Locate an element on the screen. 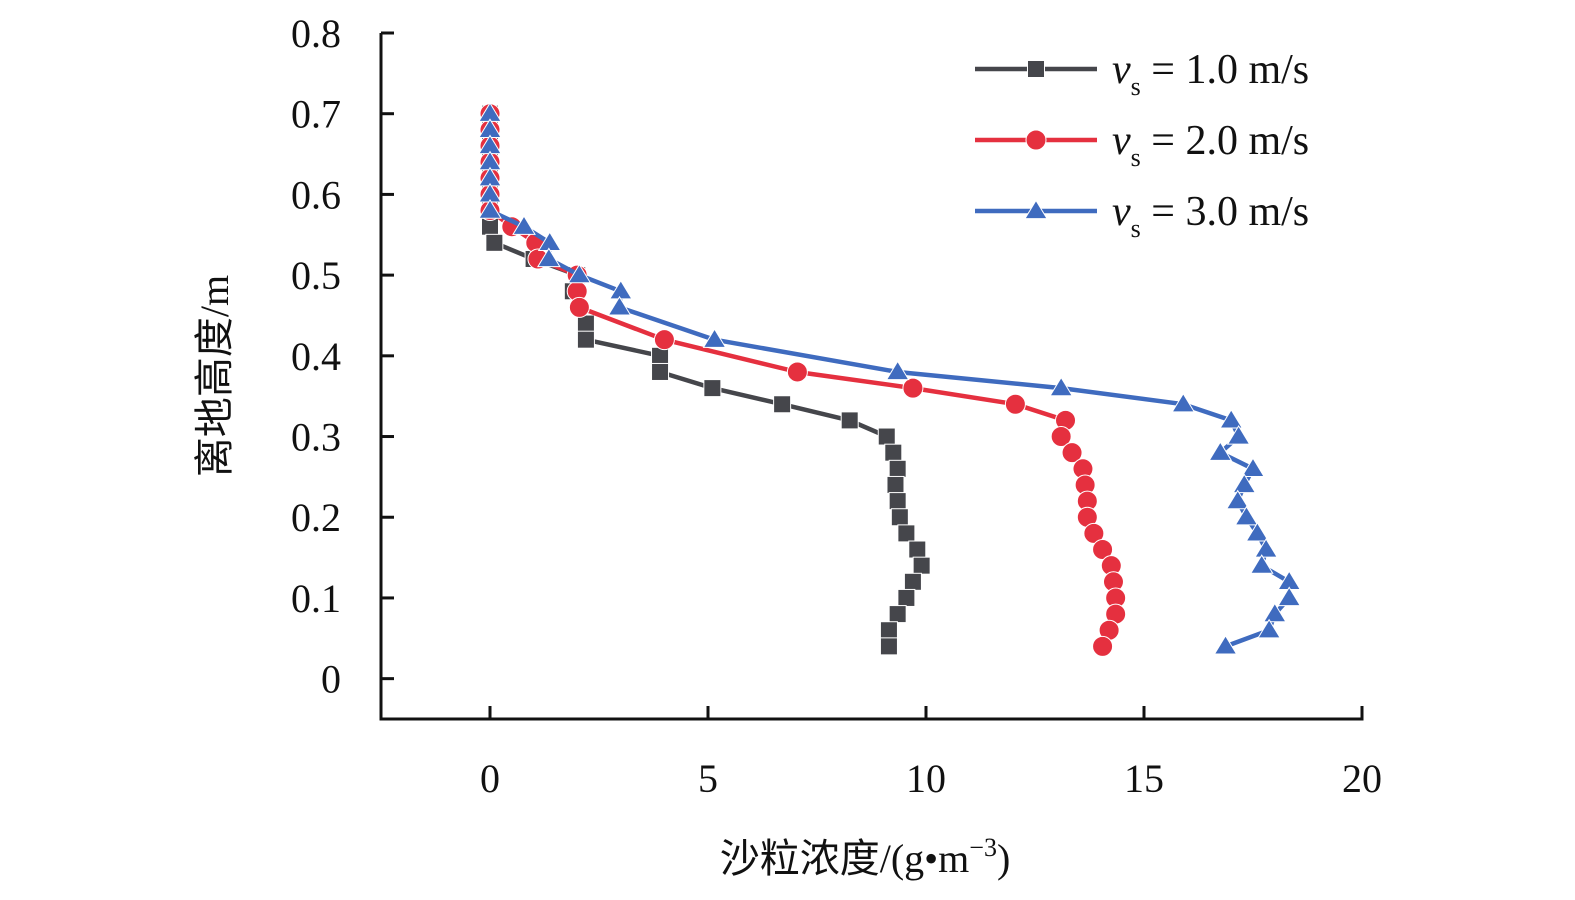 This screenshot has height=900, width=1575. x-axis-title-close: ) is located at coordinates (1003, 858).